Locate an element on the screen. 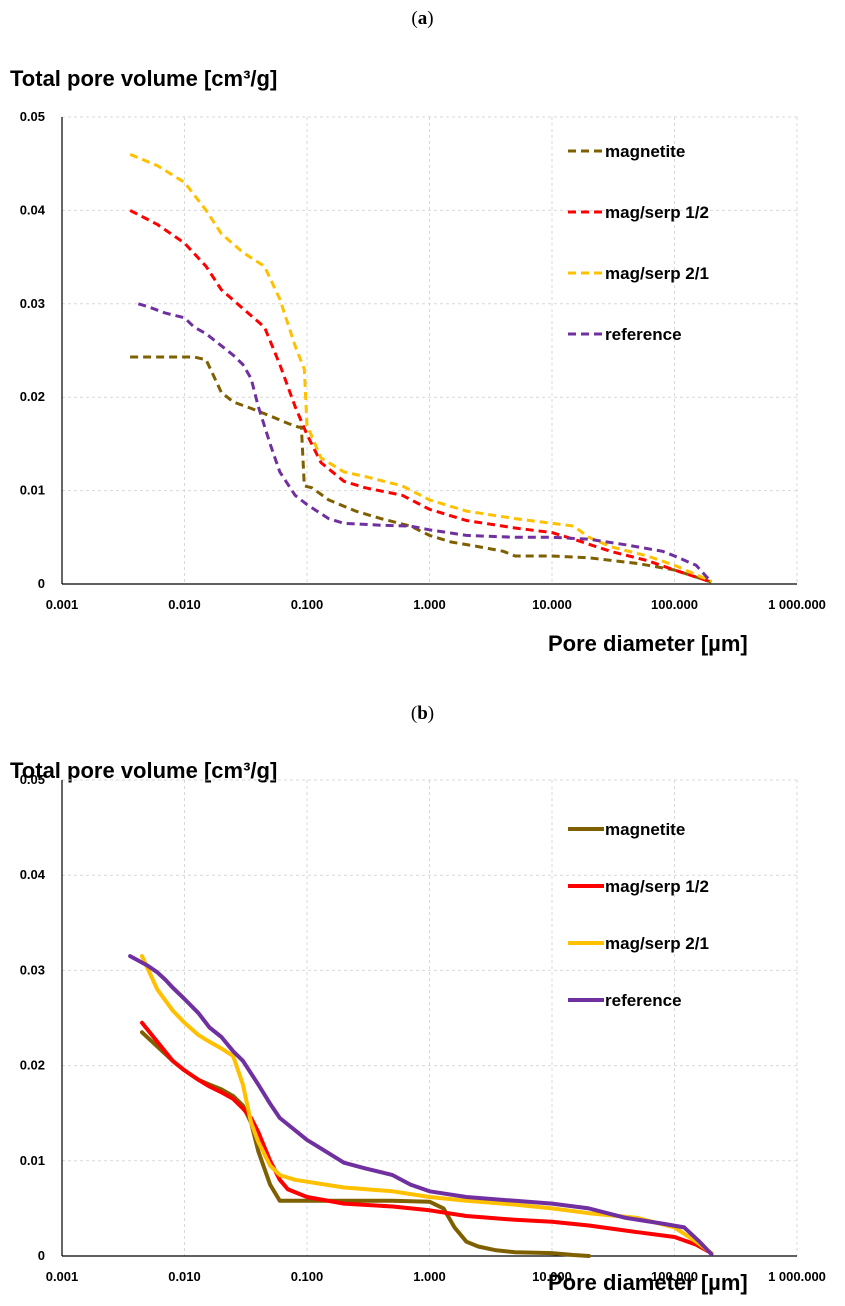 The width and height of the screenshot is (845, 1306). chart-a-x-tick-label: 10.000 is located at coordinates (552, 604).